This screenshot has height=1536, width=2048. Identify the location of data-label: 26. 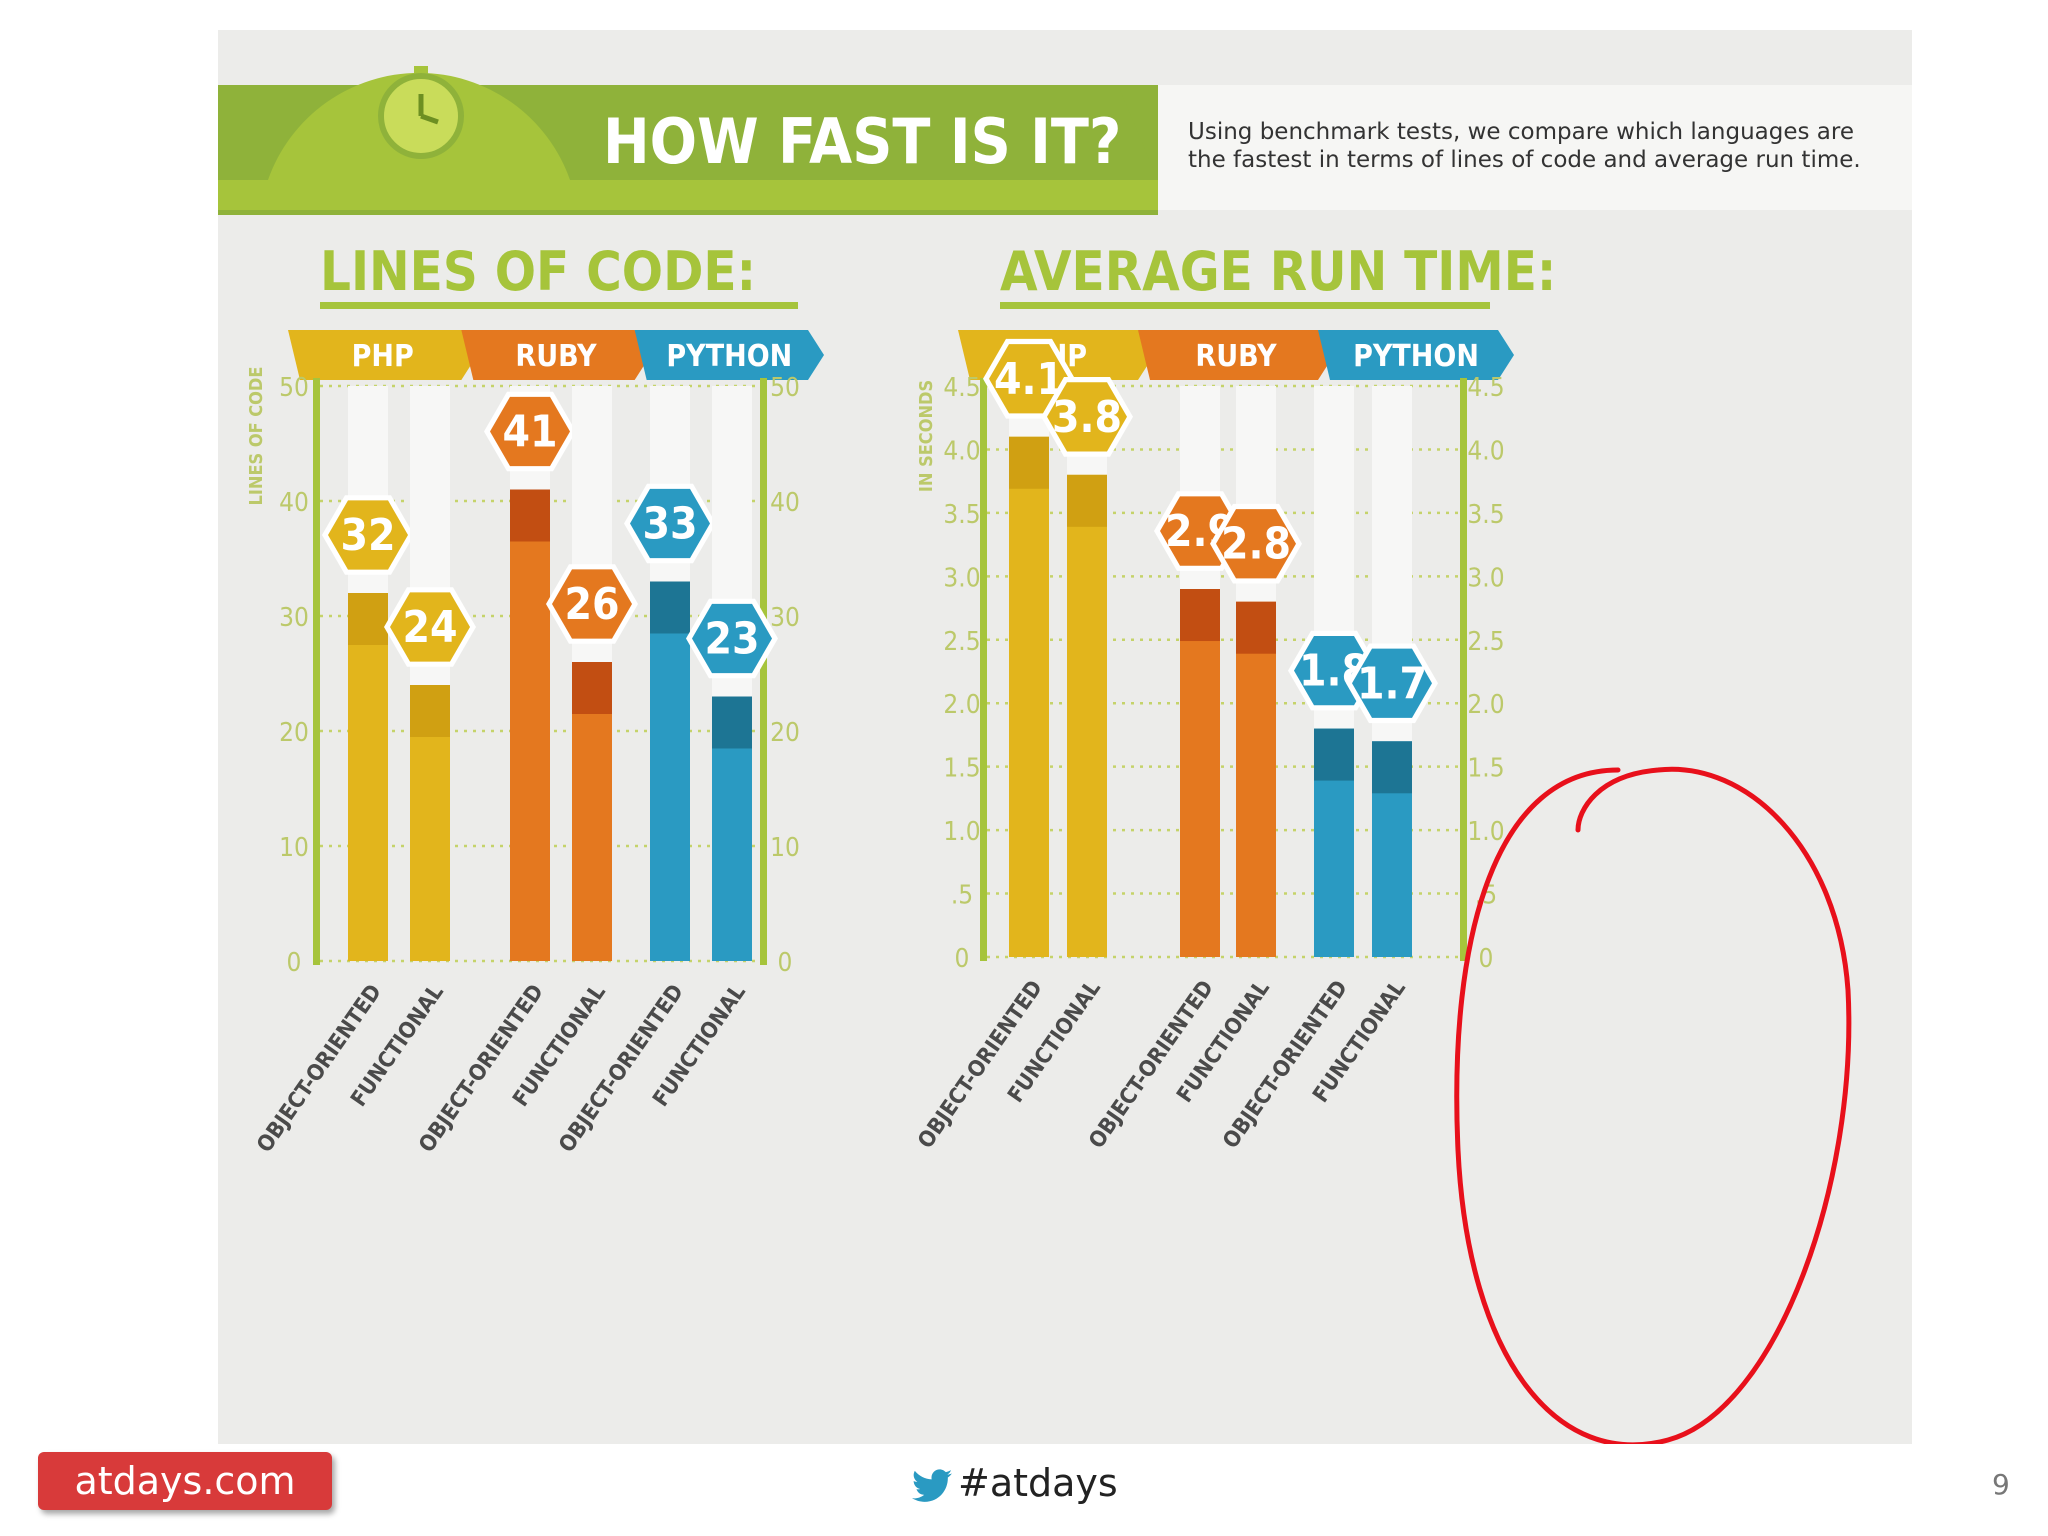
(591, 604).